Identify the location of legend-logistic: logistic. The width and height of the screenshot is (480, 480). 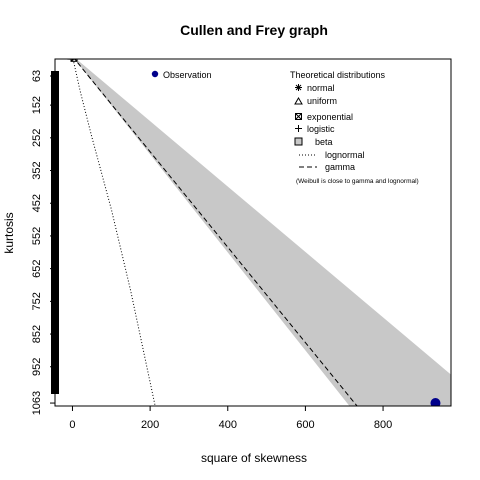
(315, 129).